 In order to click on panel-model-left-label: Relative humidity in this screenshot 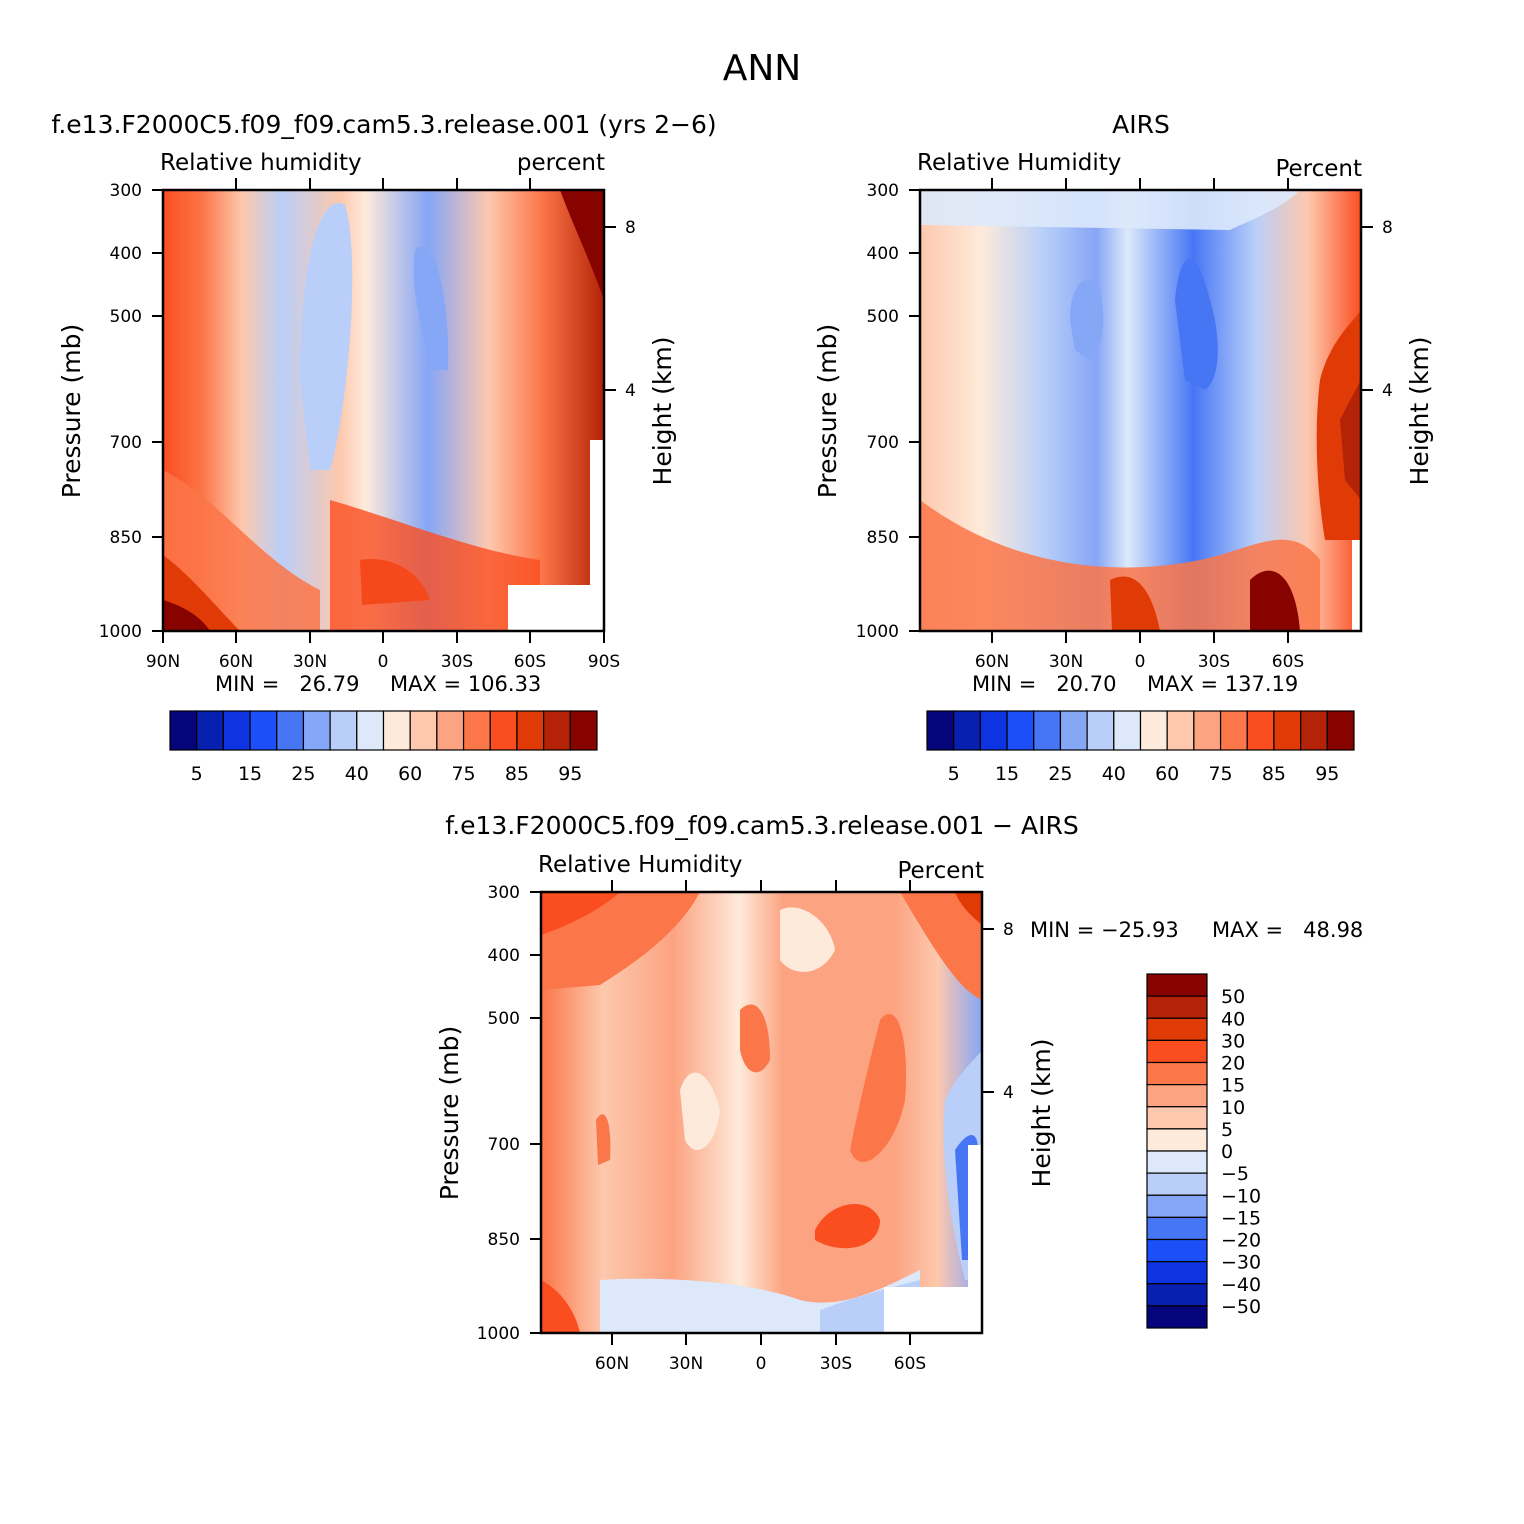, I will do `click(261, 163)`.